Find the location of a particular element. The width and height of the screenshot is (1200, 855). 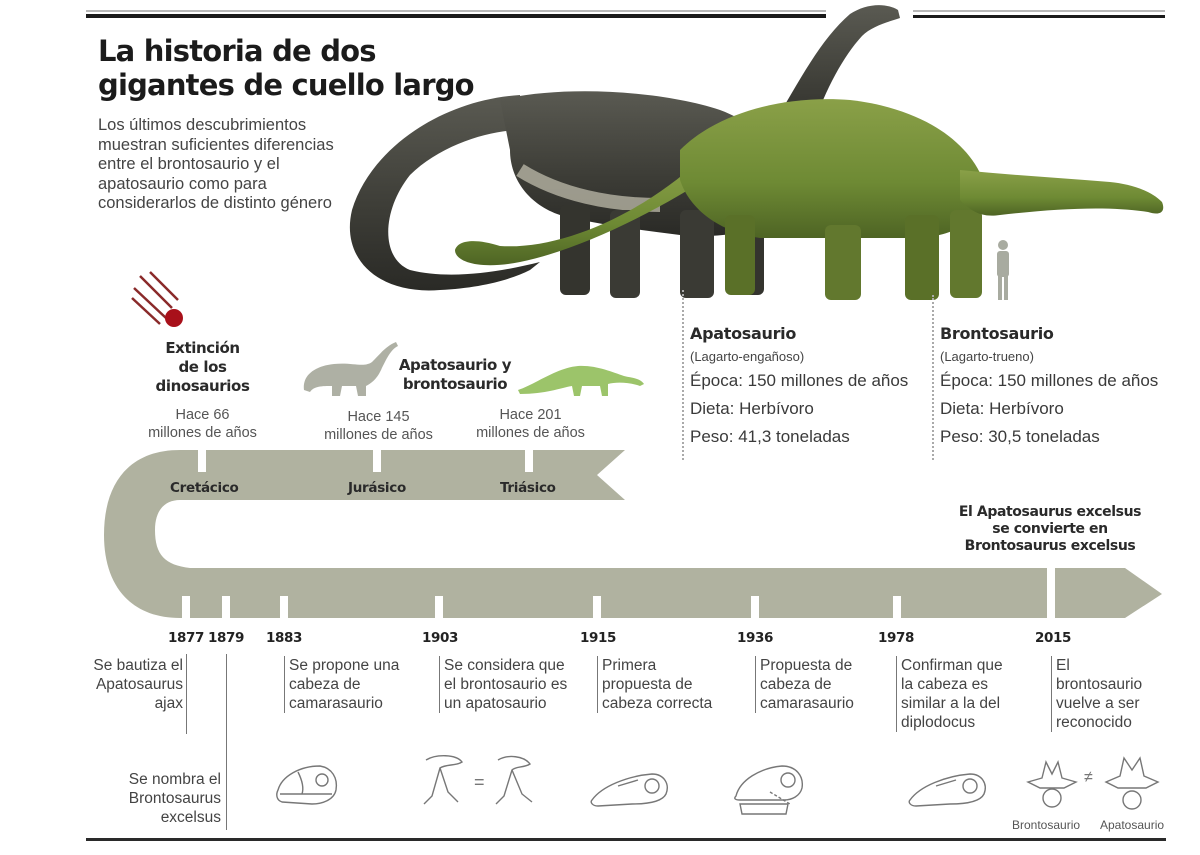

equal-sign: = is located at coordinates (479, 782).